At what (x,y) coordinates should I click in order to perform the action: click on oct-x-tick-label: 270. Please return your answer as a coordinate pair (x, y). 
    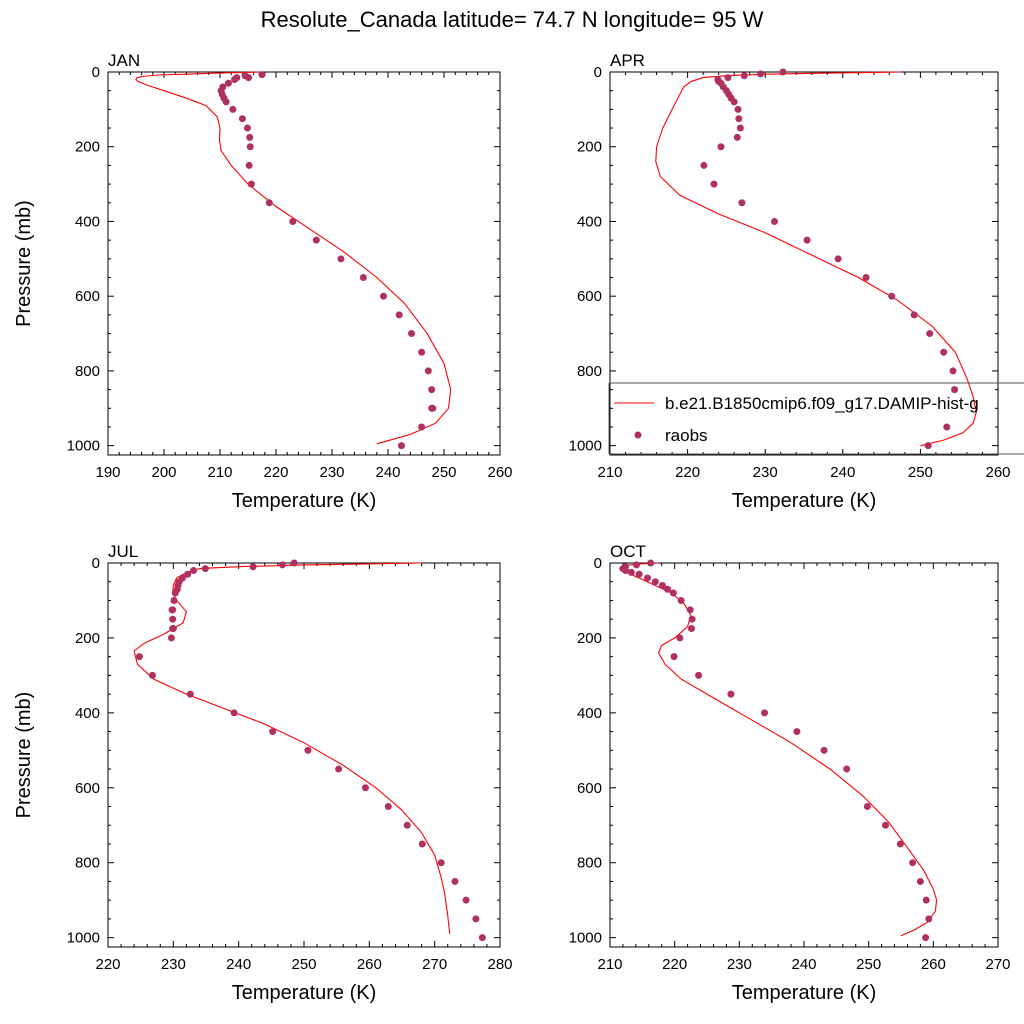
    Looking at the image, I should click on (997, 964).